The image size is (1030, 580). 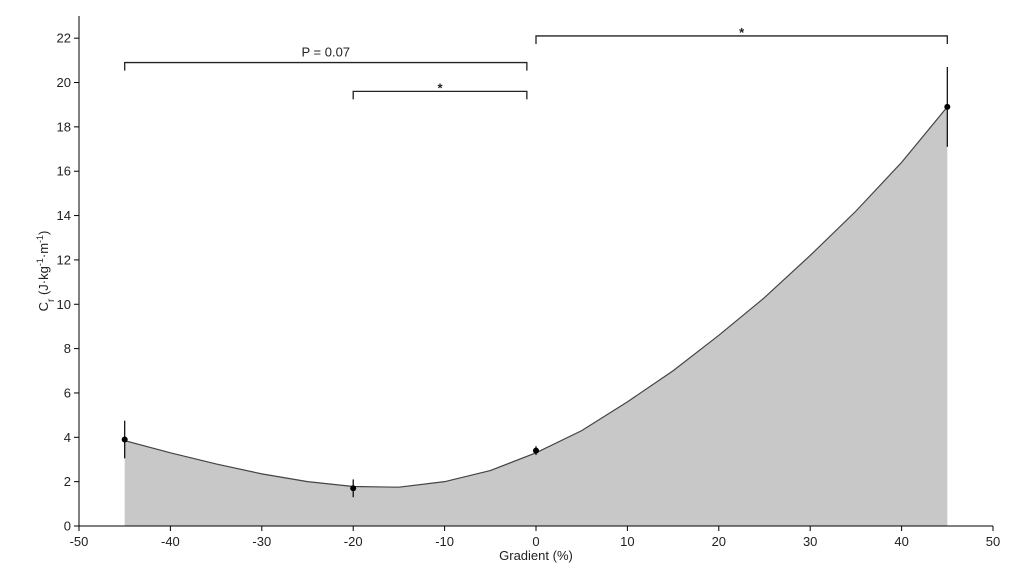 What do you see at coordinates (43, 282) in the screenshot?
I see `y-axis-label-part: (J·kg` at bounding box center [43, 282].